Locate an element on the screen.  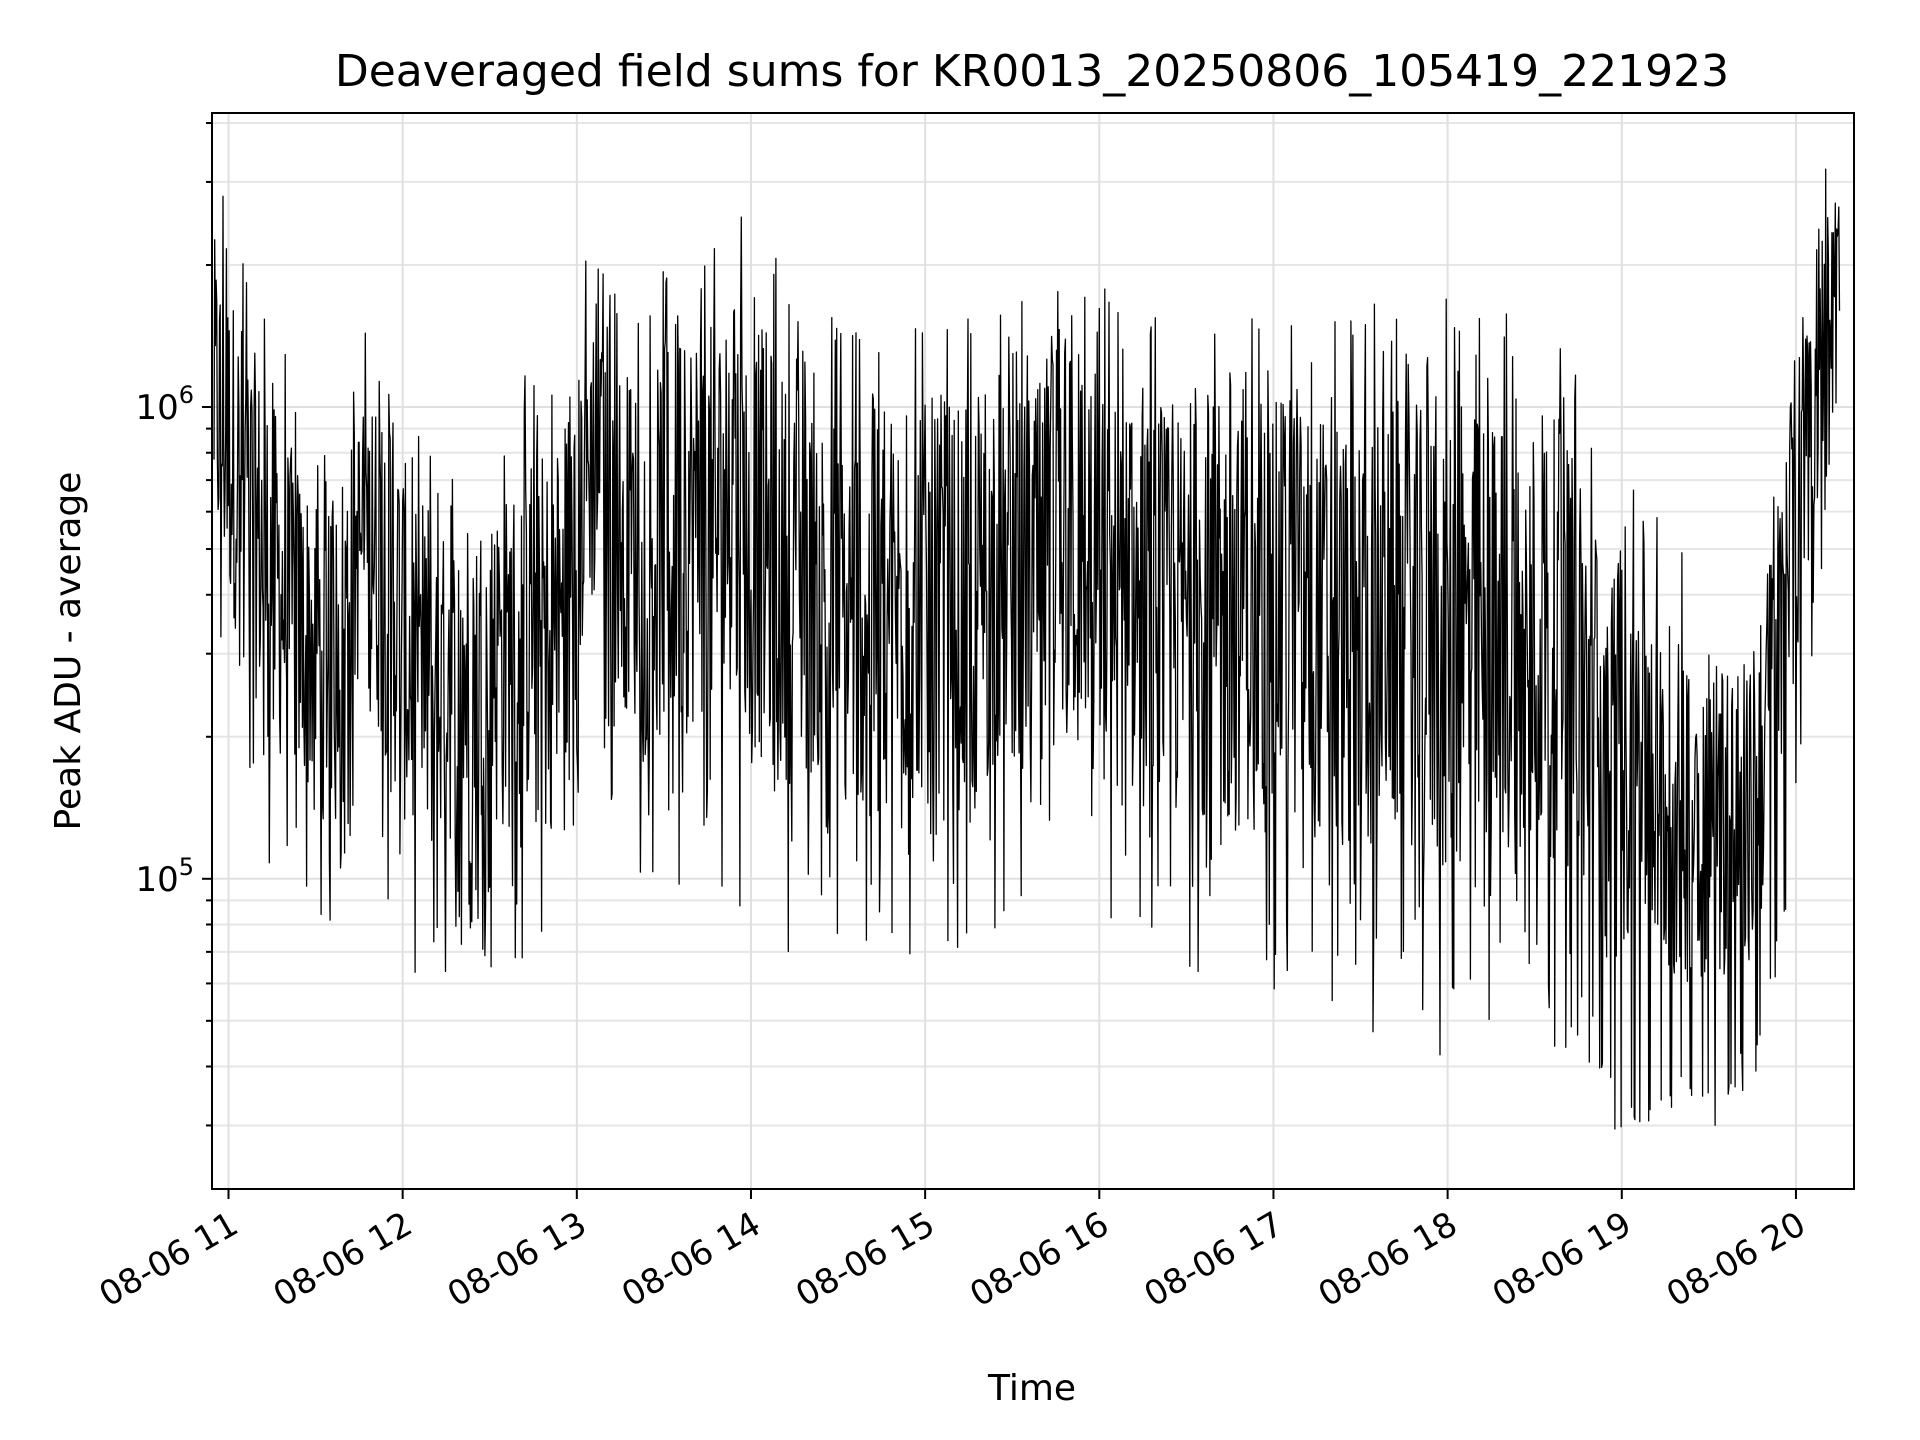
x-tick-label: 08-06 14 is located at coordinates (691, 1259).